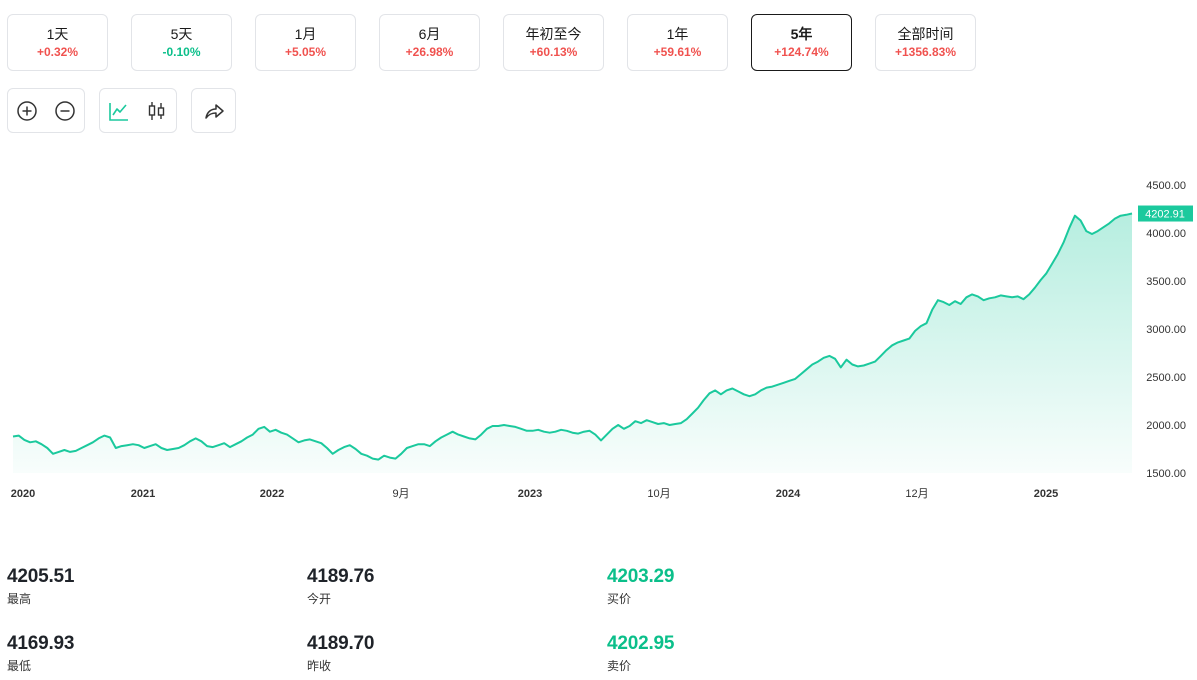 This screenshot has height=680, width=1197. What do you see at coordinates (272, 494) in the screenshot?
I see `x-tick-label: 2022` at bounding box center [272, 494].